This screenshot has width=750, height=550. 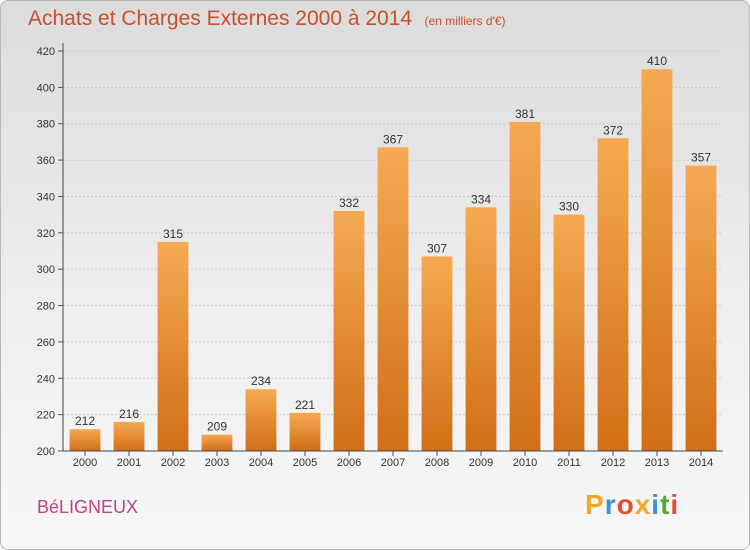 What do you see at coordinates (220, 18) in the screenshot?
I see `chart-title: Achats et Charges Externes 2000 à 2014` at bounding box center [220, 18].